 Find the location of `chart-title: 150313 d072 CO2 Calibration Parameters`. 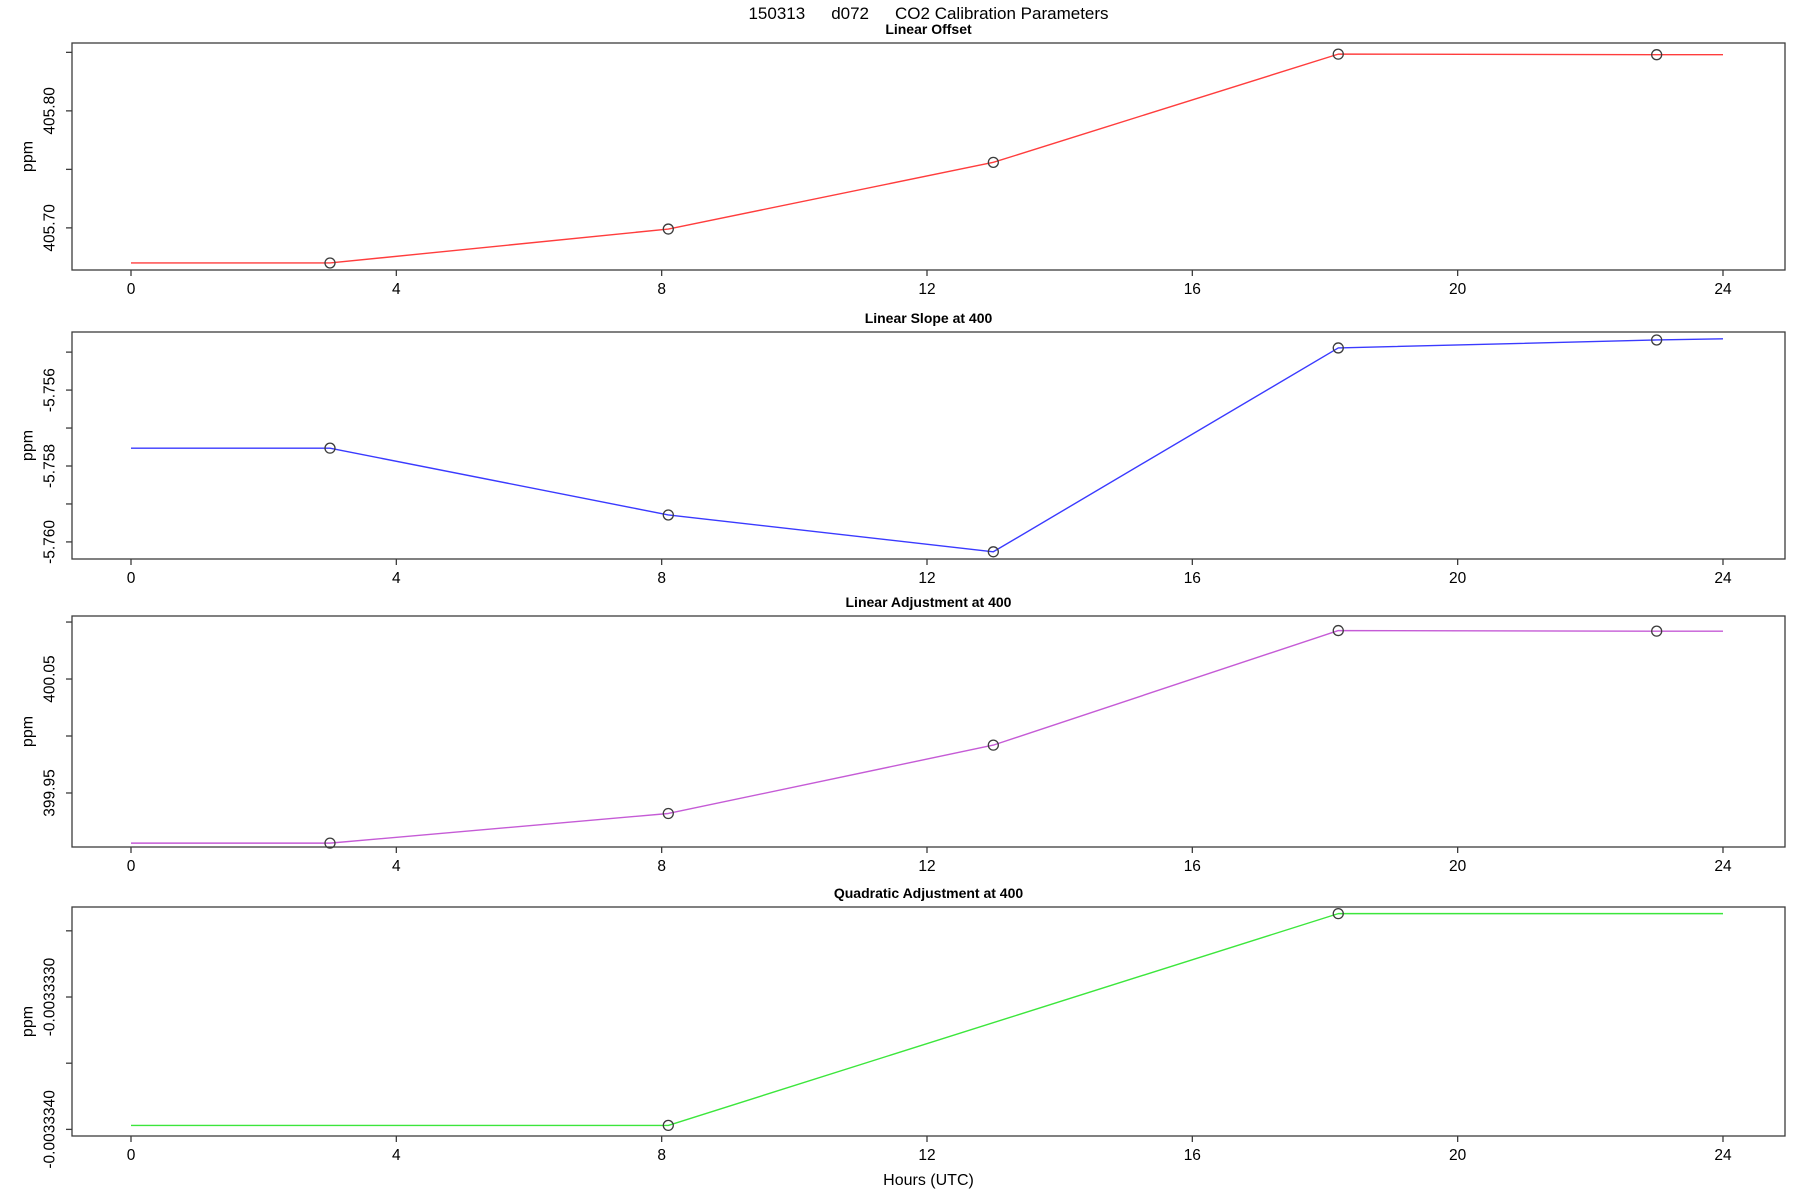

chart-title: 150313 d072 CO2 Calibration Parameters is located at coordinates (928, 14).